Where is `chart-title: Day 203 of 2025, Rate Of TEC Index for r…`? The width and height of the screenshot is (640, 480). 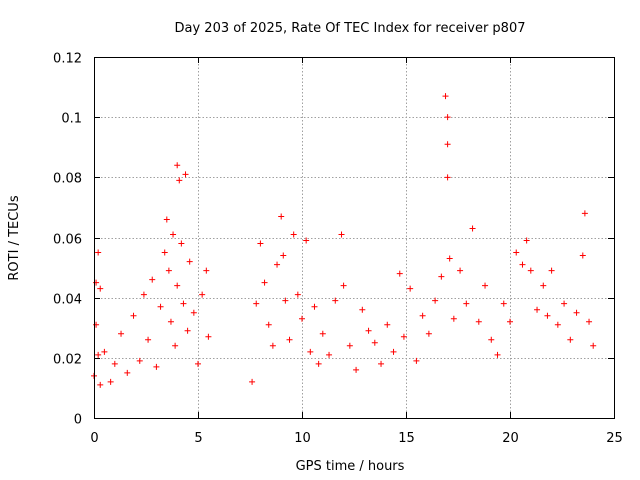
chart-title: Day 203 of 2025, Rate Of TEC Index for r… is located at coordinates (350, 28).